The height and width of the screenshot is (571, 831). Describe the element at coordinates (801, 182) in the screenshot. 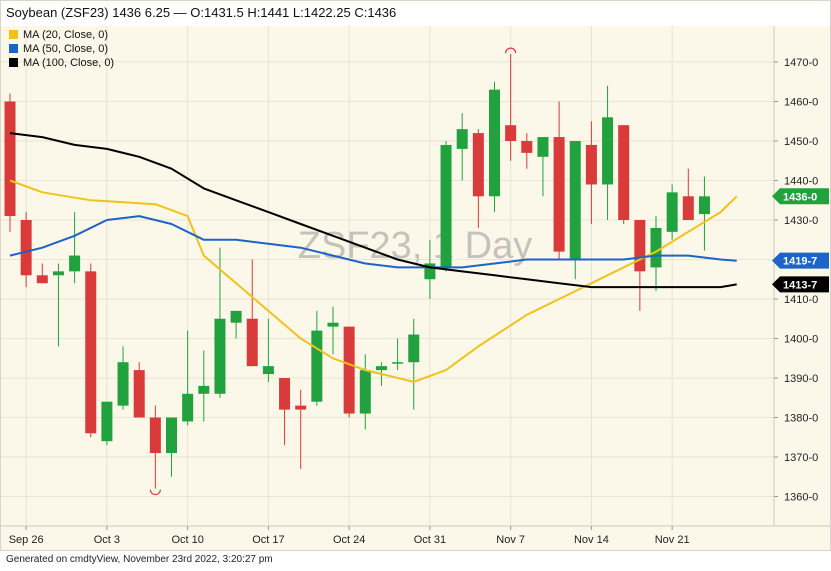

I see `y-tick-label: 1440-0` at that location.